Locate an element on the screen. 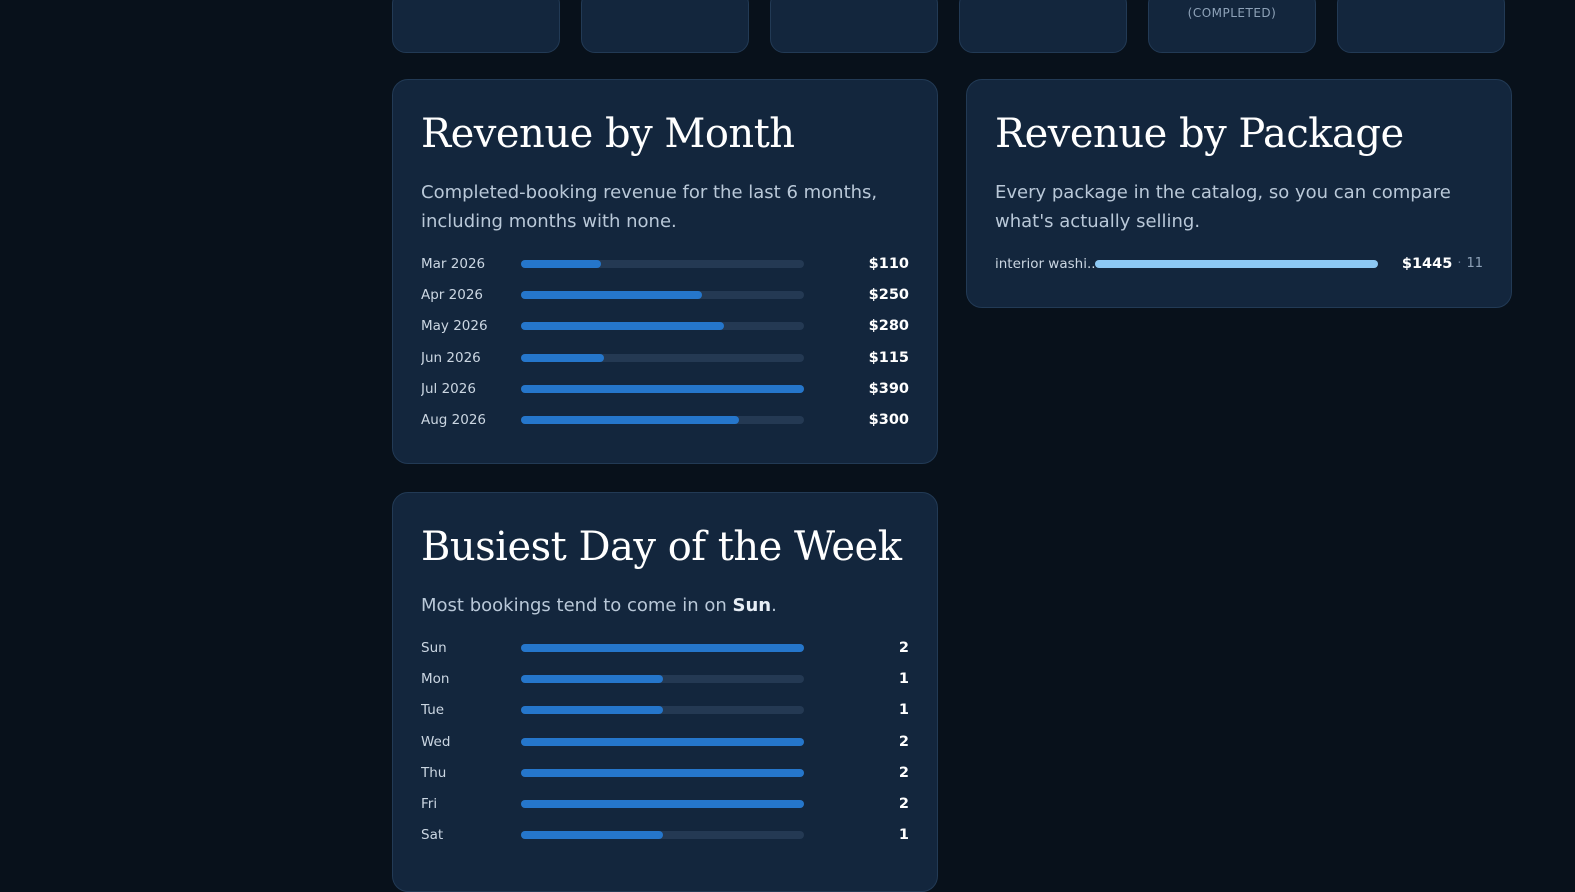 Image resolution: width=1575 pixels, height=892 pixels. row-label: Wed is located at coordinates (436, 741).